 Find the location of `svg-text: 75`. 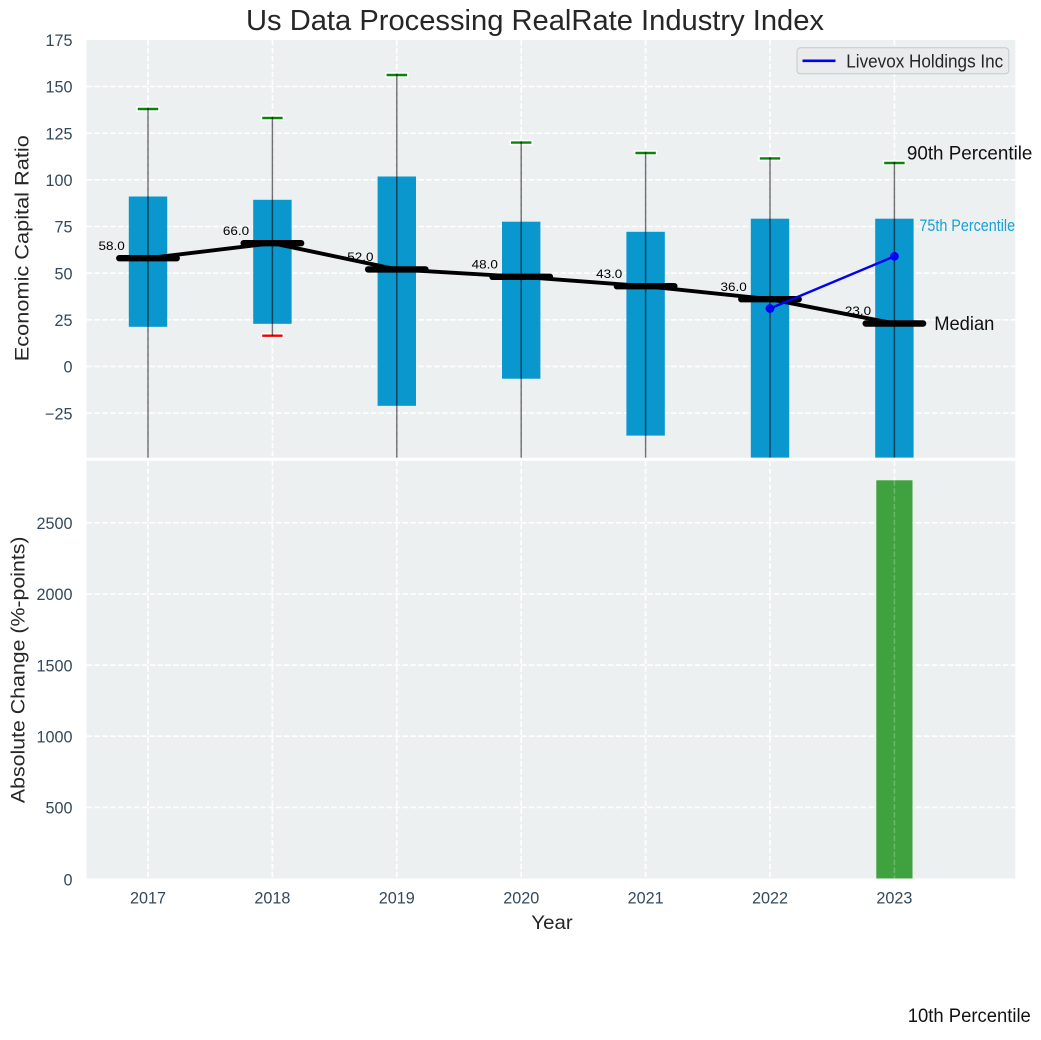

svg-text: 75 is located at coordinates (63, 228).